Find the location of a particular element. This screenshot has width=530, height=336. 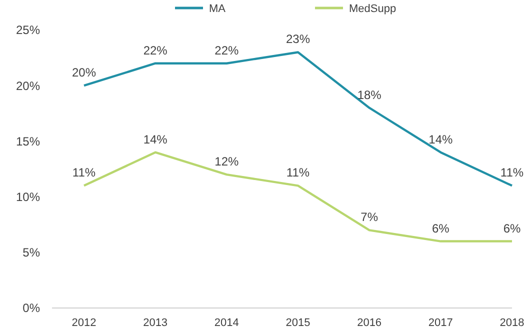

y-tick-label: 10% is located at coordinates (28, 197).